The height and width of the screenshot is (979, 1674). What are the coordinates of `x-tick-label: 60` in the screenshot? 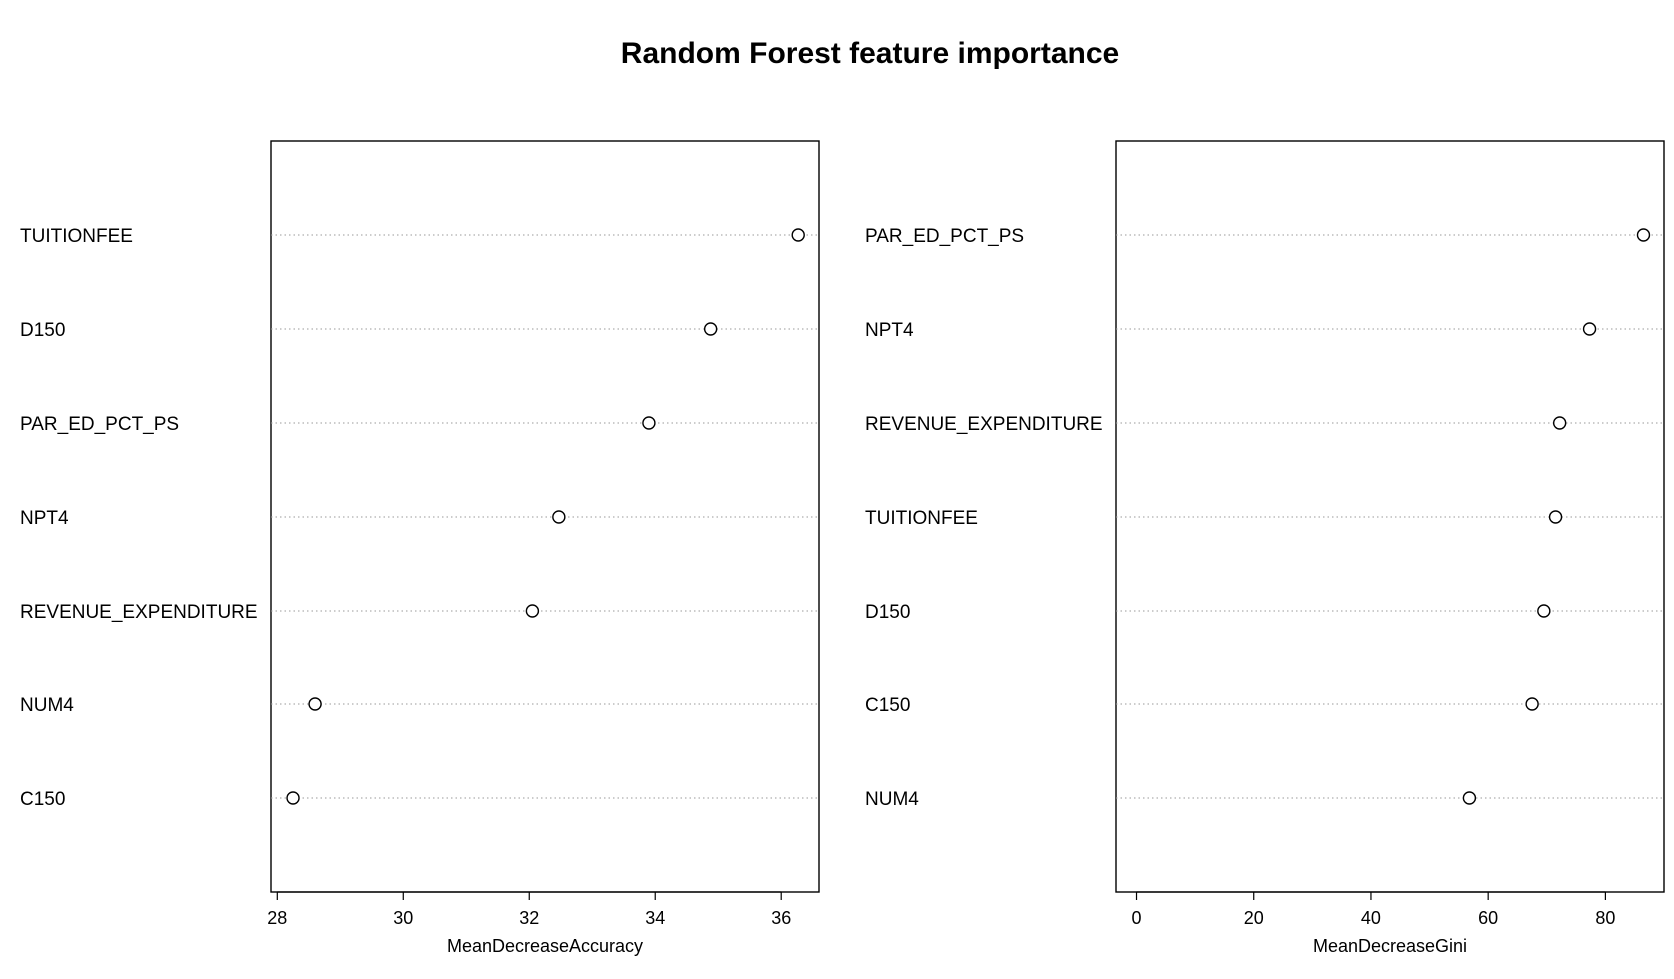 It's located at (1488, 918).